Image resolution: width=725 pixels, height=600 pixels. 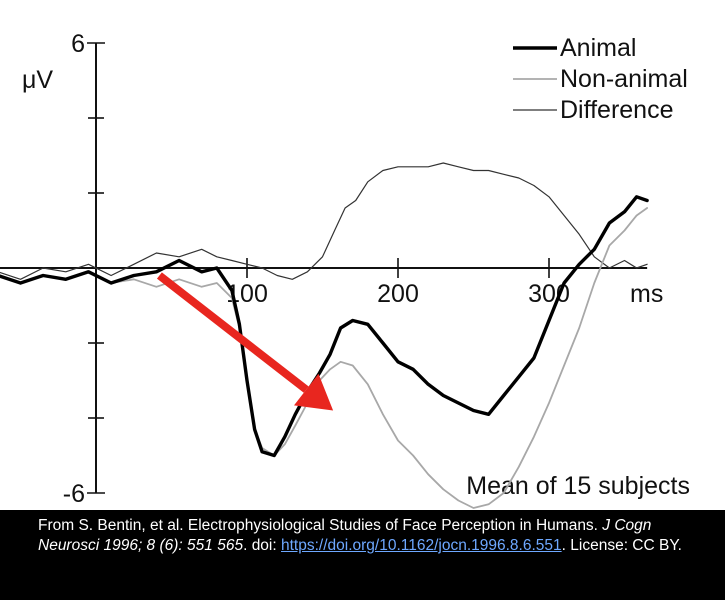 I want to click on y-tick-label: 6, so click(x=78, y=44).